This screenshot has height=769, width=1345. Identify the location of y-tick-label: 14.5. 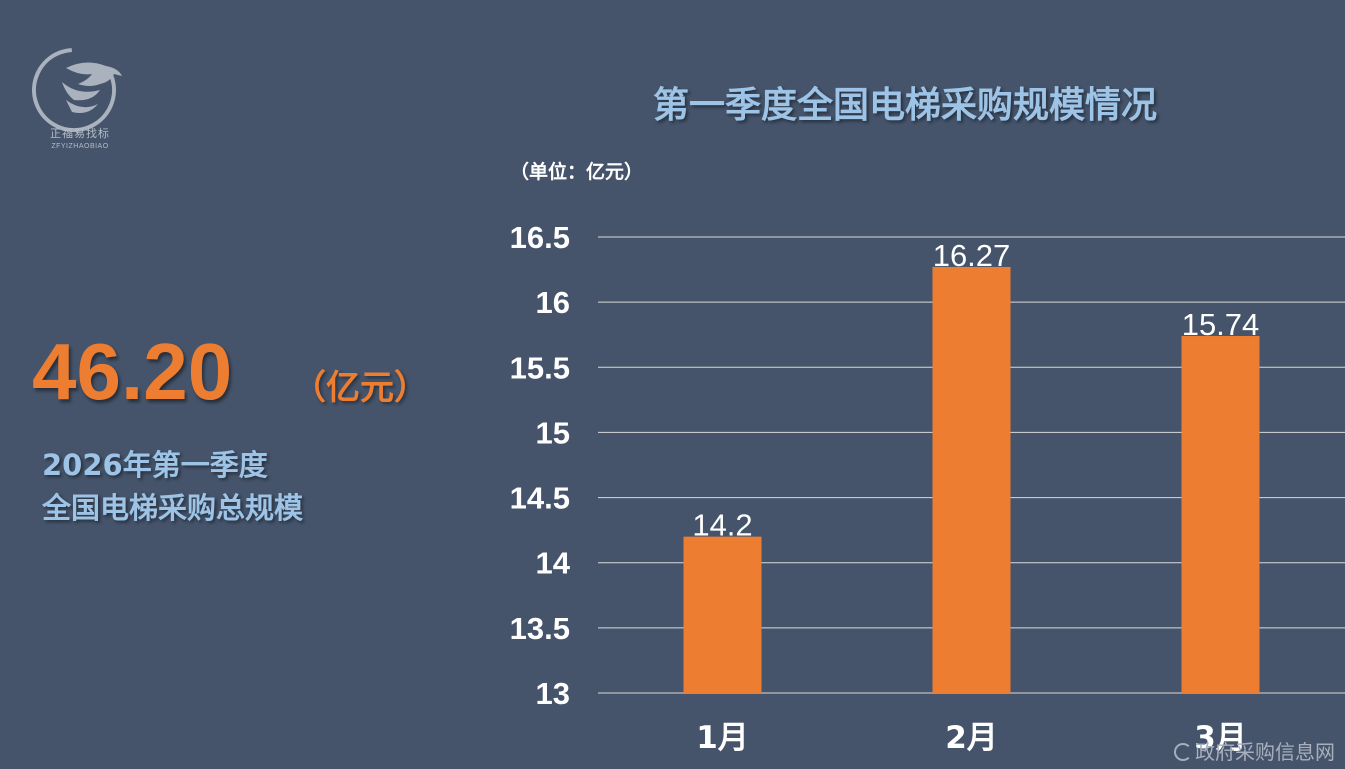
(540, 498).